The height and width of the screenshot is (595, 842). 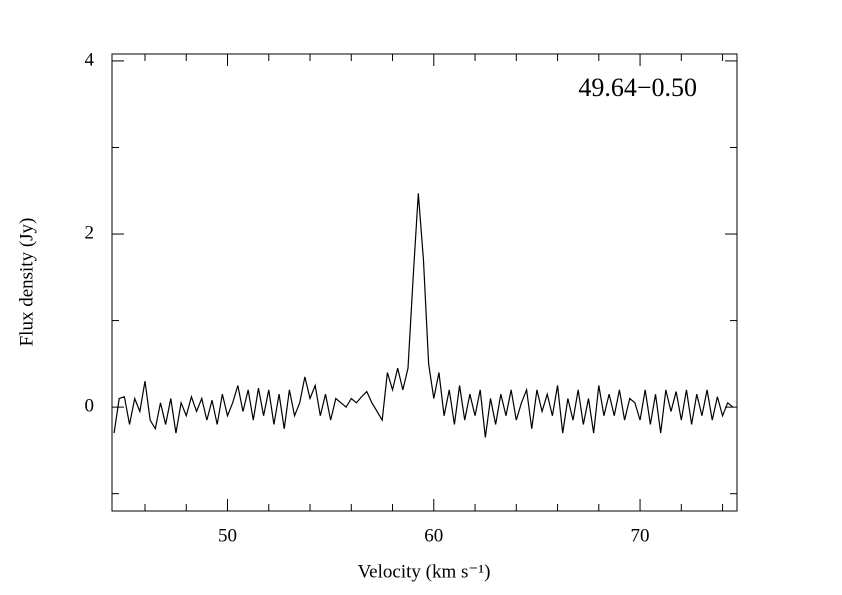 What do you see at coordinates (424, 571) in the screenshot?
I see `x-axis-label: Velocity (km s⁻¹)` at bounding box center [424, 571].